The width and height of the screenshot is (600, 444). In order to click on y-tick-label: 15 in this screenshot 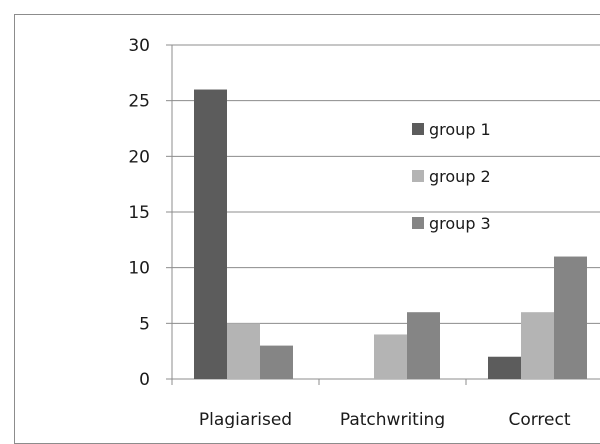, I will do `click(139, 213)`.